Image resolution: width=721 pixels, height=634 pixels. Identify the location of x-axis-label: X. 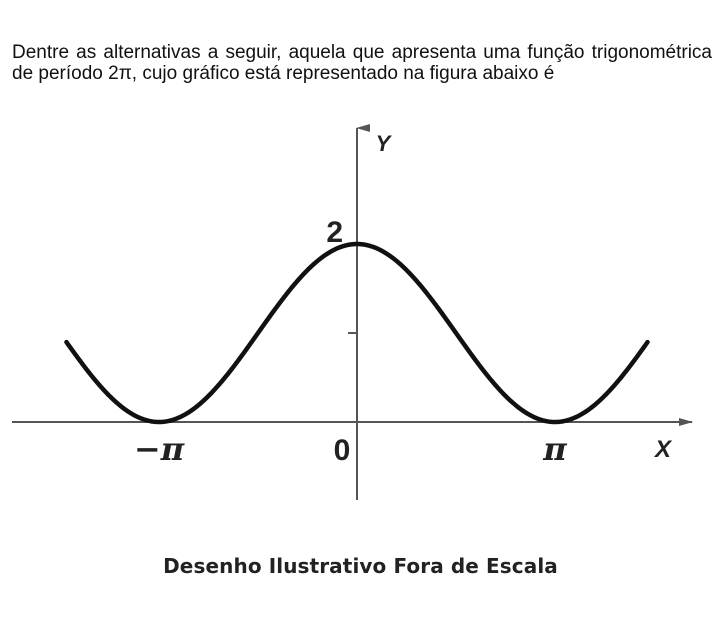
(663, 449).